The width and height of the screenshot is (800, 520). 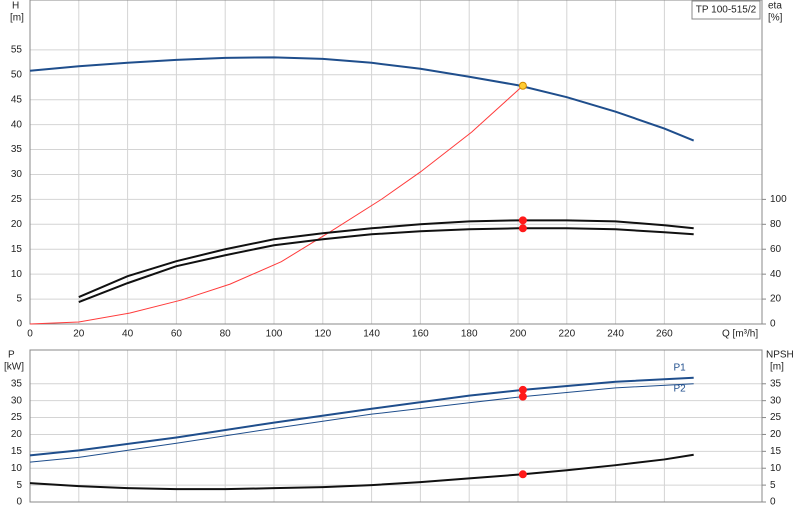 What do you see at coordinates (679, 367) in the screenshot?
I see `legend-label: P1` at bounding box center [679, 367].